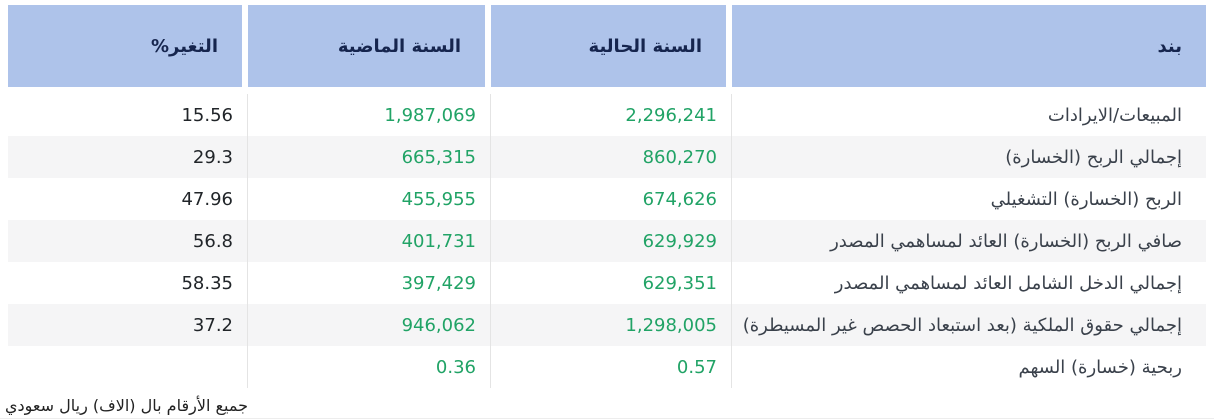 The image size is (1214, 419). I want to click on previous-year-cell: 0.36, so click(369, 367).